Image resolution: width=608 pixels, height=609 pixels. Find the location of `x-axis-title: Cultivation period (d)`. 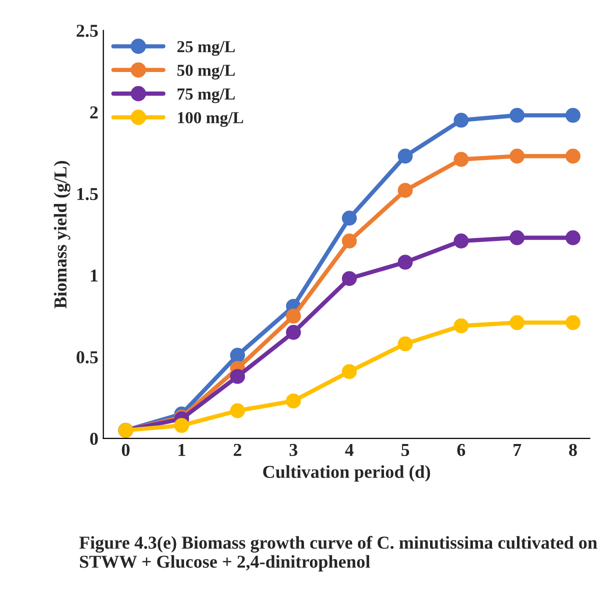

x-axis-title: Cultivation period (d) is located at coordinates (346, 473).